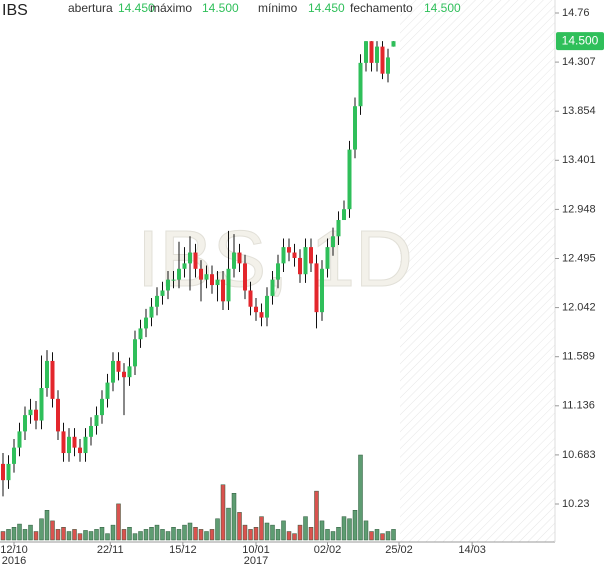 This screenshot has height=568, width=610. Describe the element at coordinates (576, 13) in the screenshot. I see `y-tick-label: 14.76` at that location.